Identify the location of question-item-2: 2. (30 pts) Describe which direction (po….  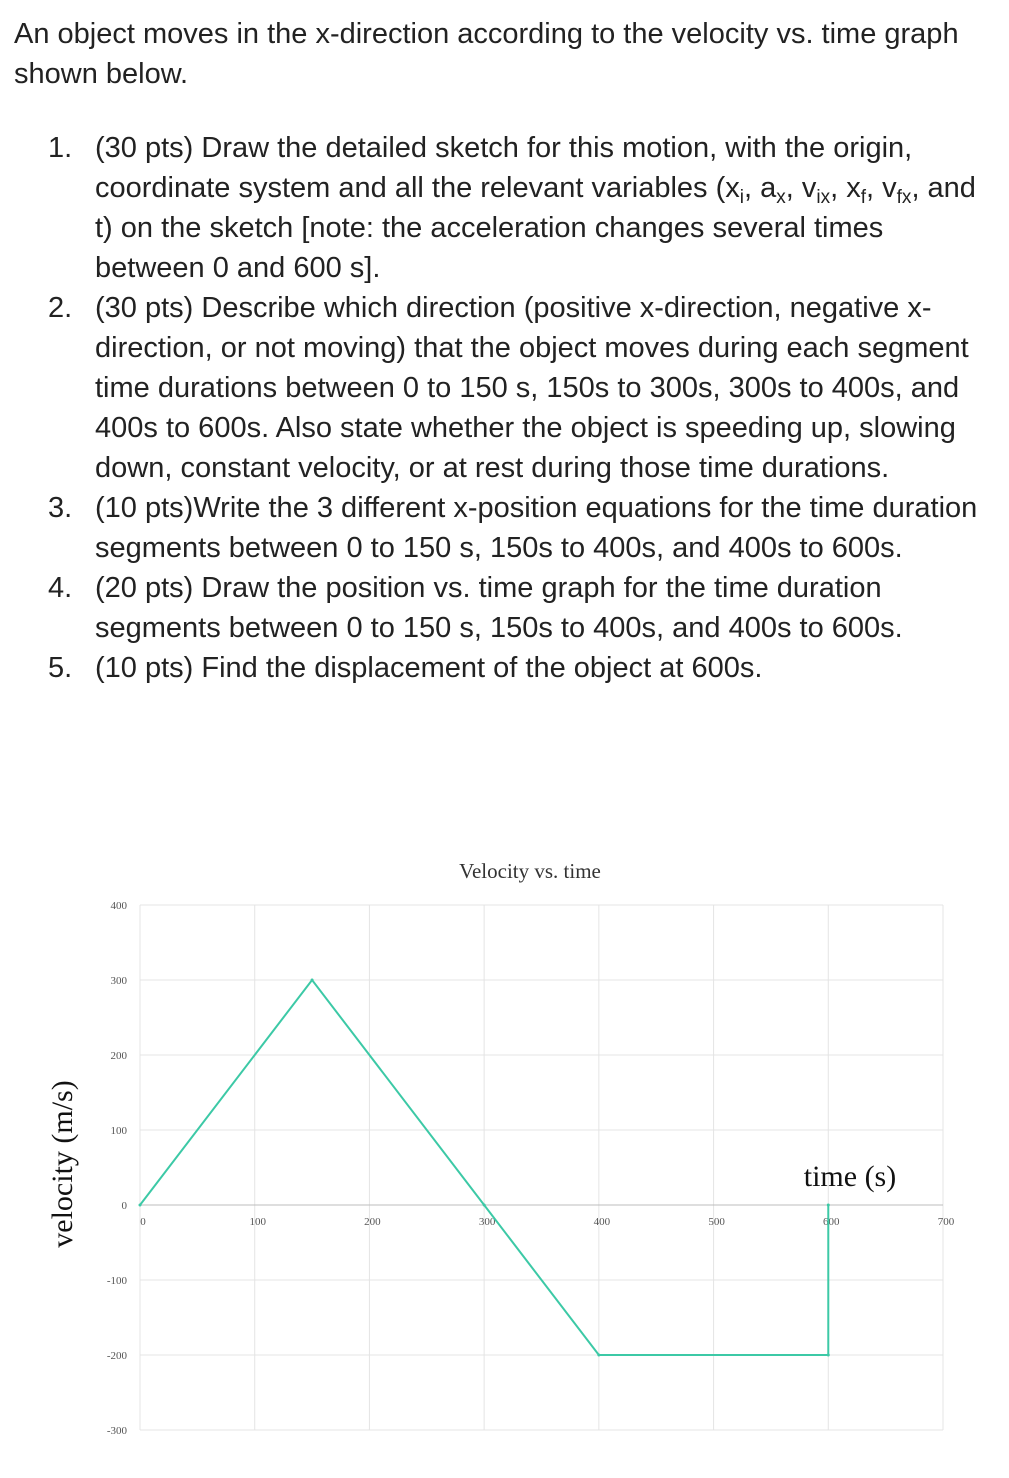
(523, 388).